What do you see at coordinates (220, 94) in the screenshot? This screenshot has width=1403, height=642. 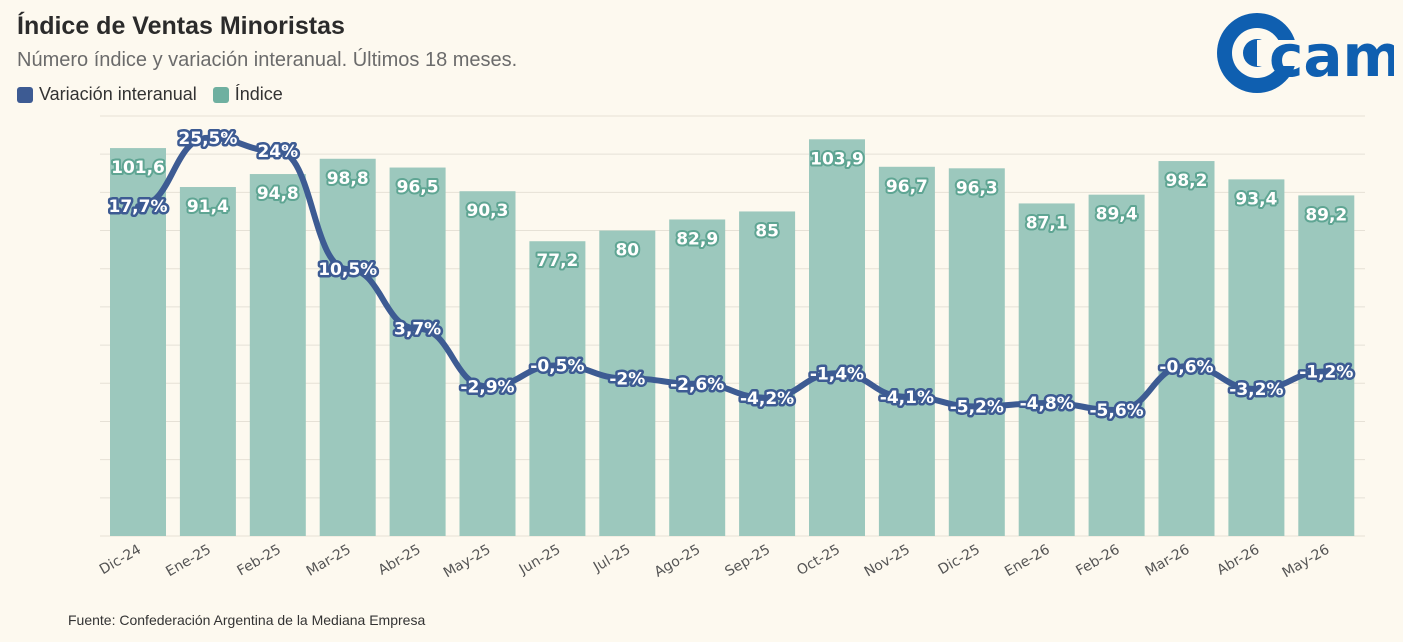 I see `legend-swatch-indice` at bounding box center [220, 94].